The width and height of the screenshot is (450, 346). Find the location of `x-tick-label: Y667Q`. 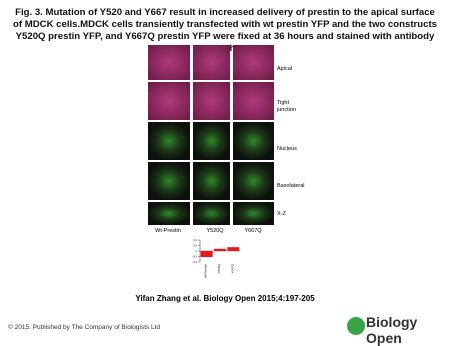

x-tick-label: Y667Q is located at coordinates (232, 268).